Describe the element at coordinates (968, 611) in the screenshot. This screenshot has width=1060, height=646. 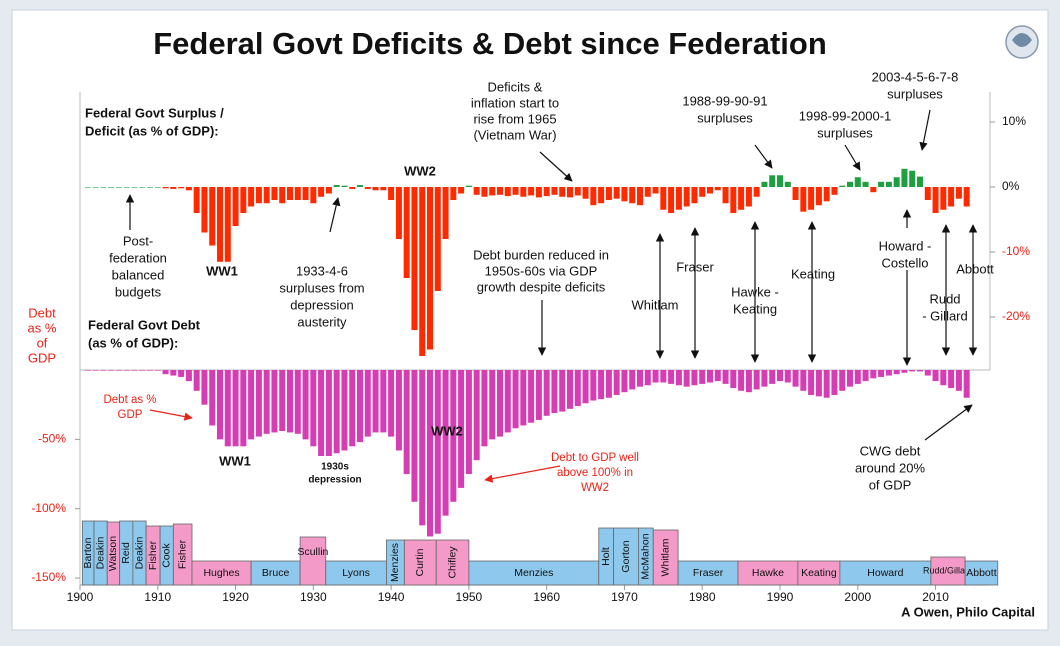
I see `credit: A Owen, Philo Capital` at that location.